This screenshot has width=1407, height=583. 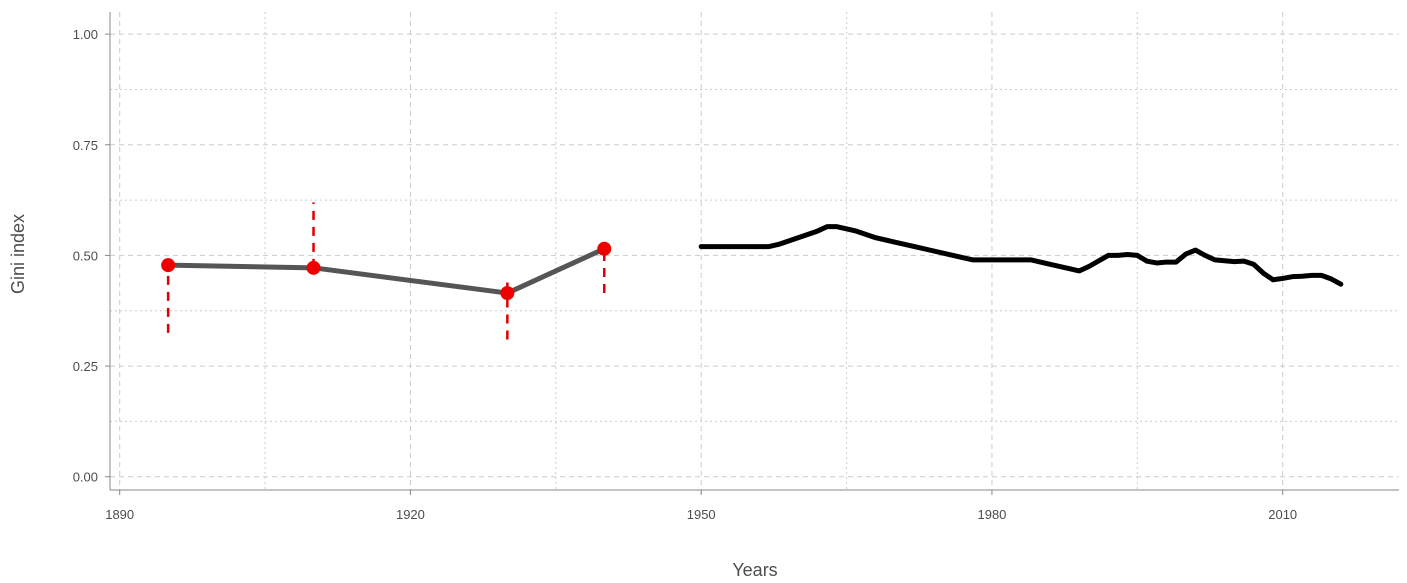 What do you see at coordinates (85, 366) in the screenshot?
I see `y-tick-label: 0.25` at bounding box center [85, 366].